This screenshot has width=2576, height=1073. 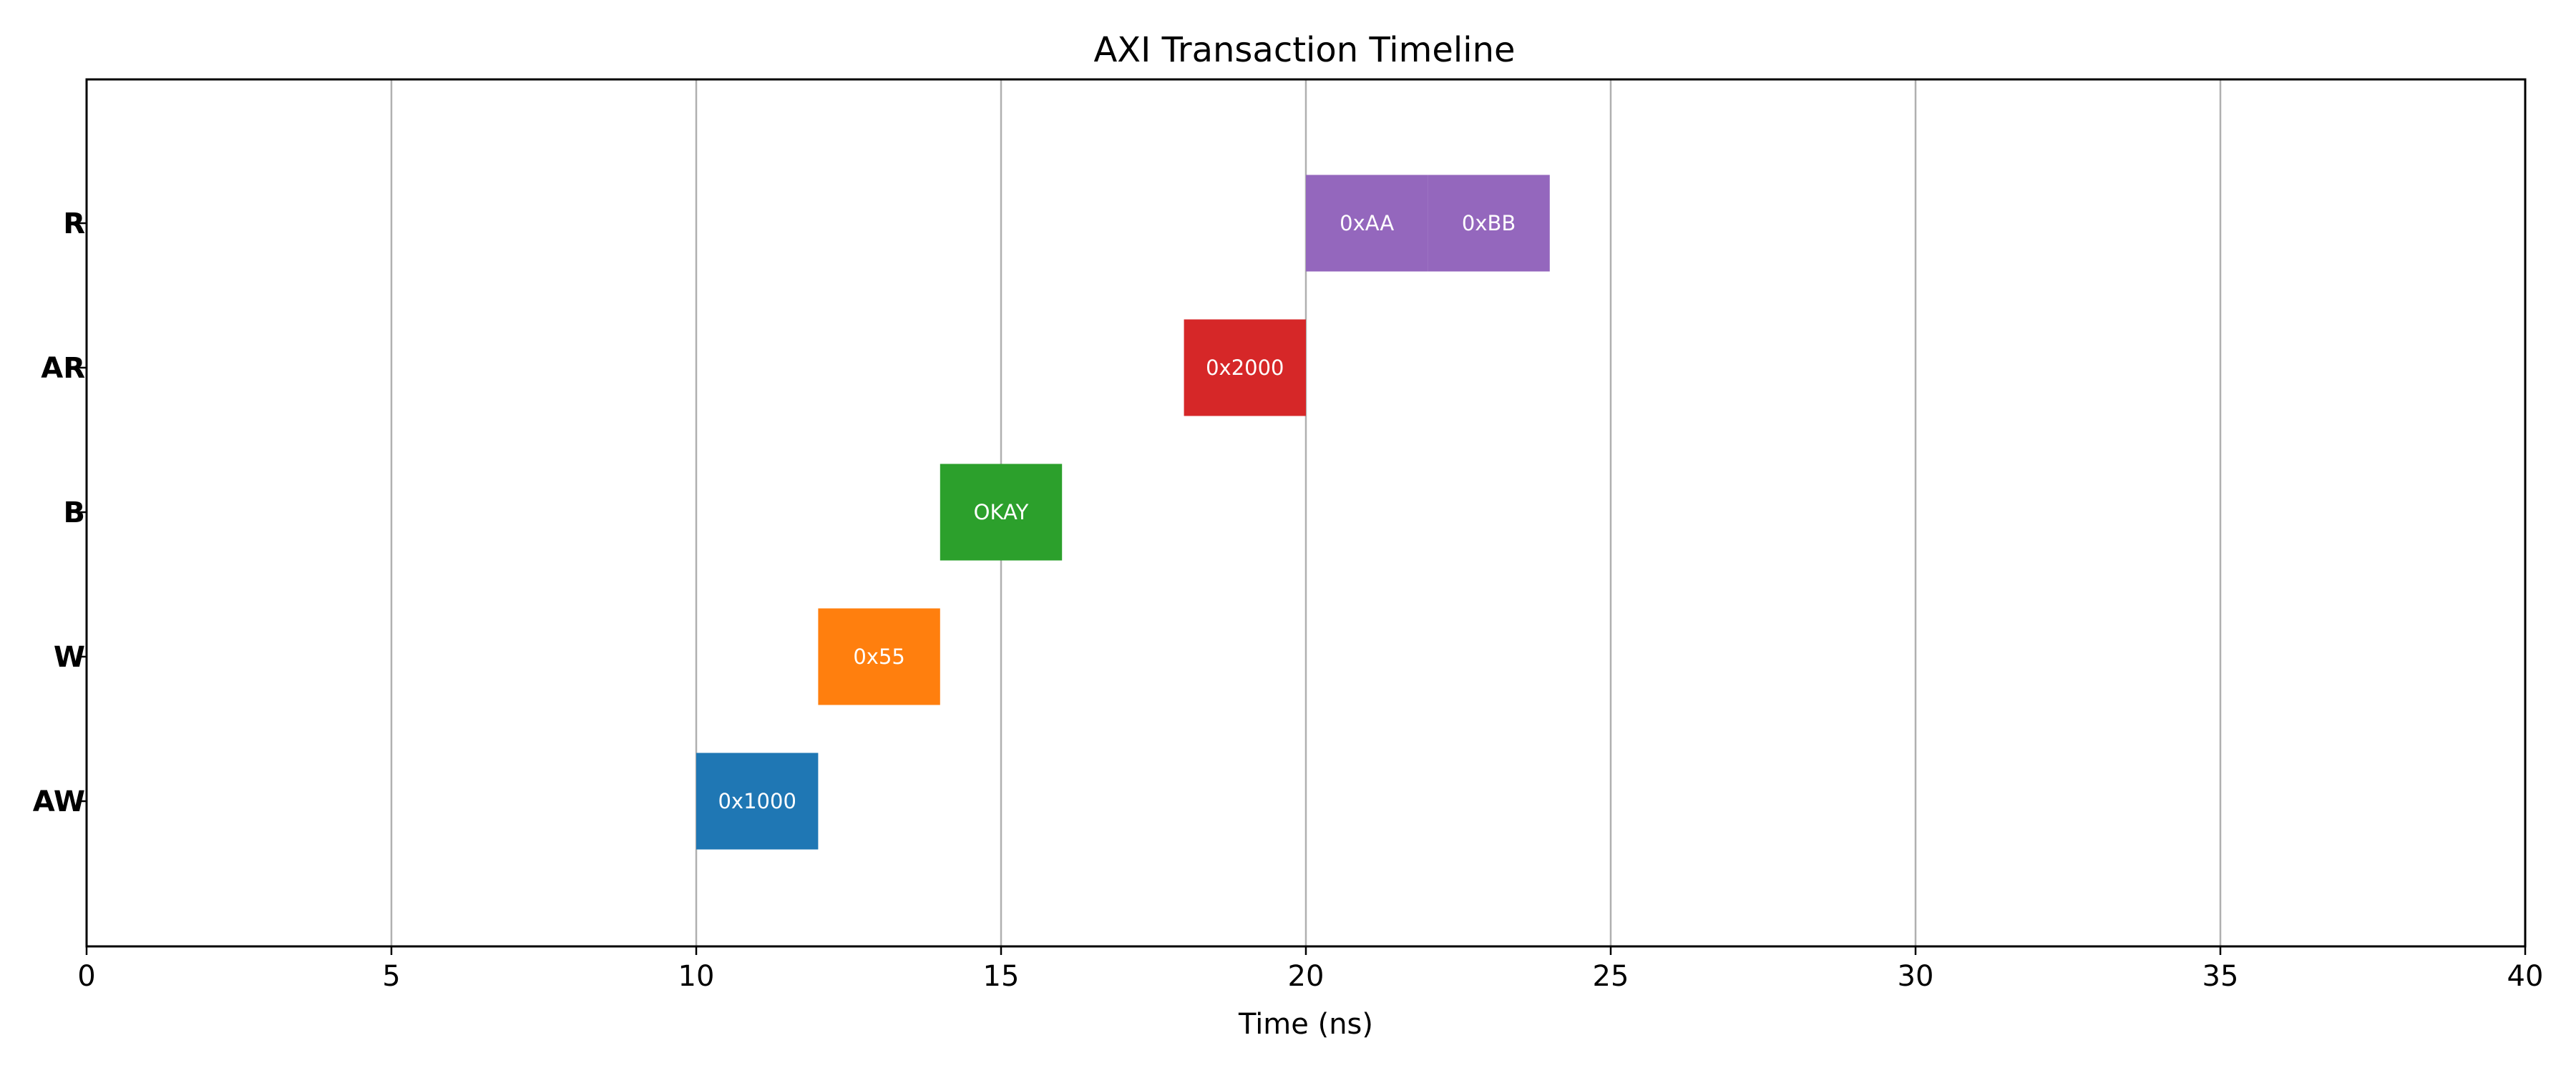 I want to click on bar-label: 0x55, so click(x=879, y=657).